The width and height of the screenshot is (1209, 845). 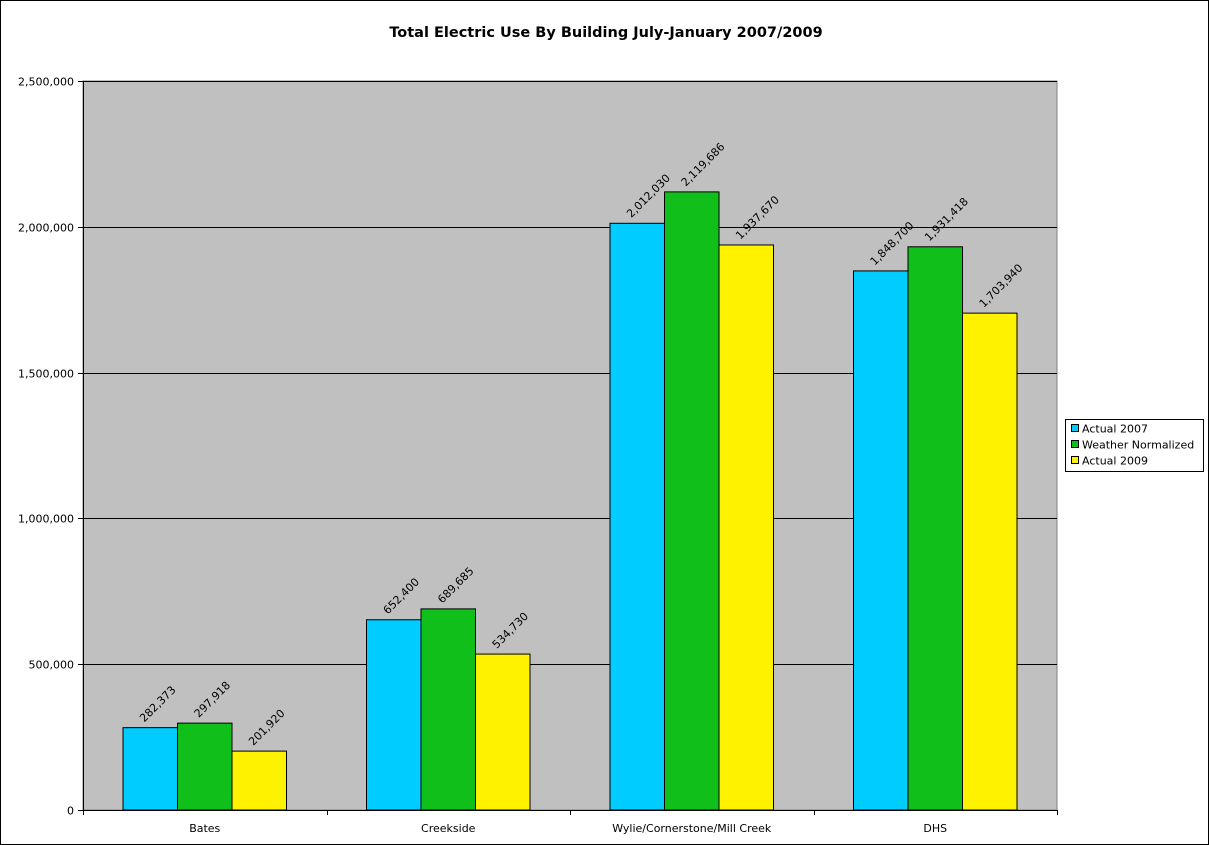 I want to click on y-tick-label: 2,500,000, so click(x=46, y=82).